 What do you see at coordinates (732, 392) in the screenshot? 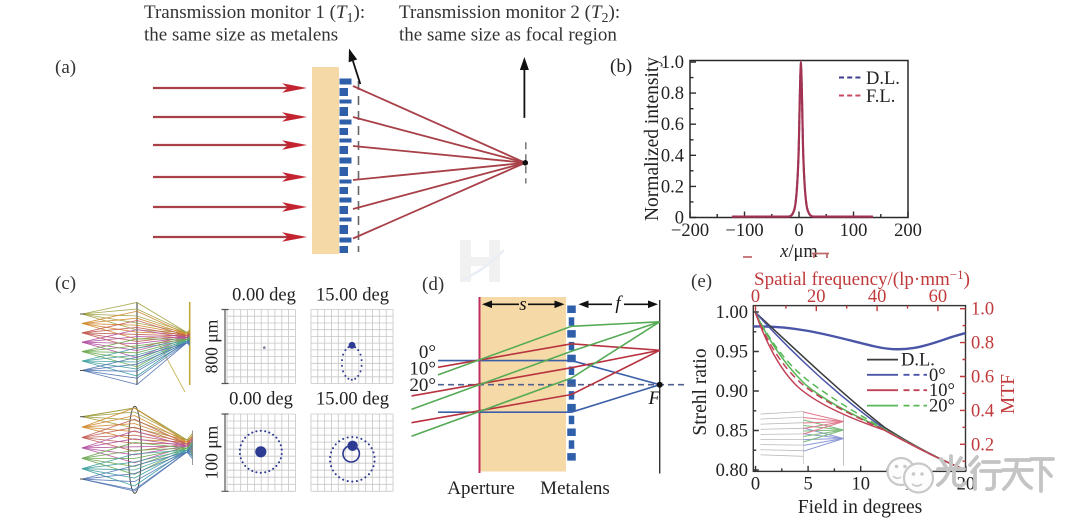
I see `svg-text: 0.90` at bounding box center [732, 392].